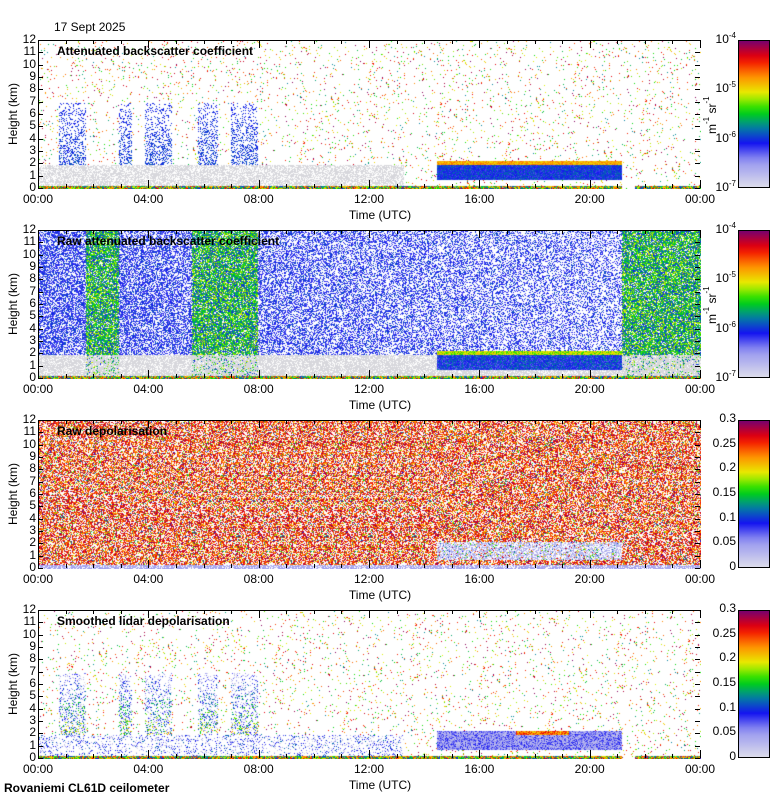 This screenshot has width=780, height=800. Describe the element at coordinates (32, 162) in the screenshot. I see `y-tick-label: 2` at that location.